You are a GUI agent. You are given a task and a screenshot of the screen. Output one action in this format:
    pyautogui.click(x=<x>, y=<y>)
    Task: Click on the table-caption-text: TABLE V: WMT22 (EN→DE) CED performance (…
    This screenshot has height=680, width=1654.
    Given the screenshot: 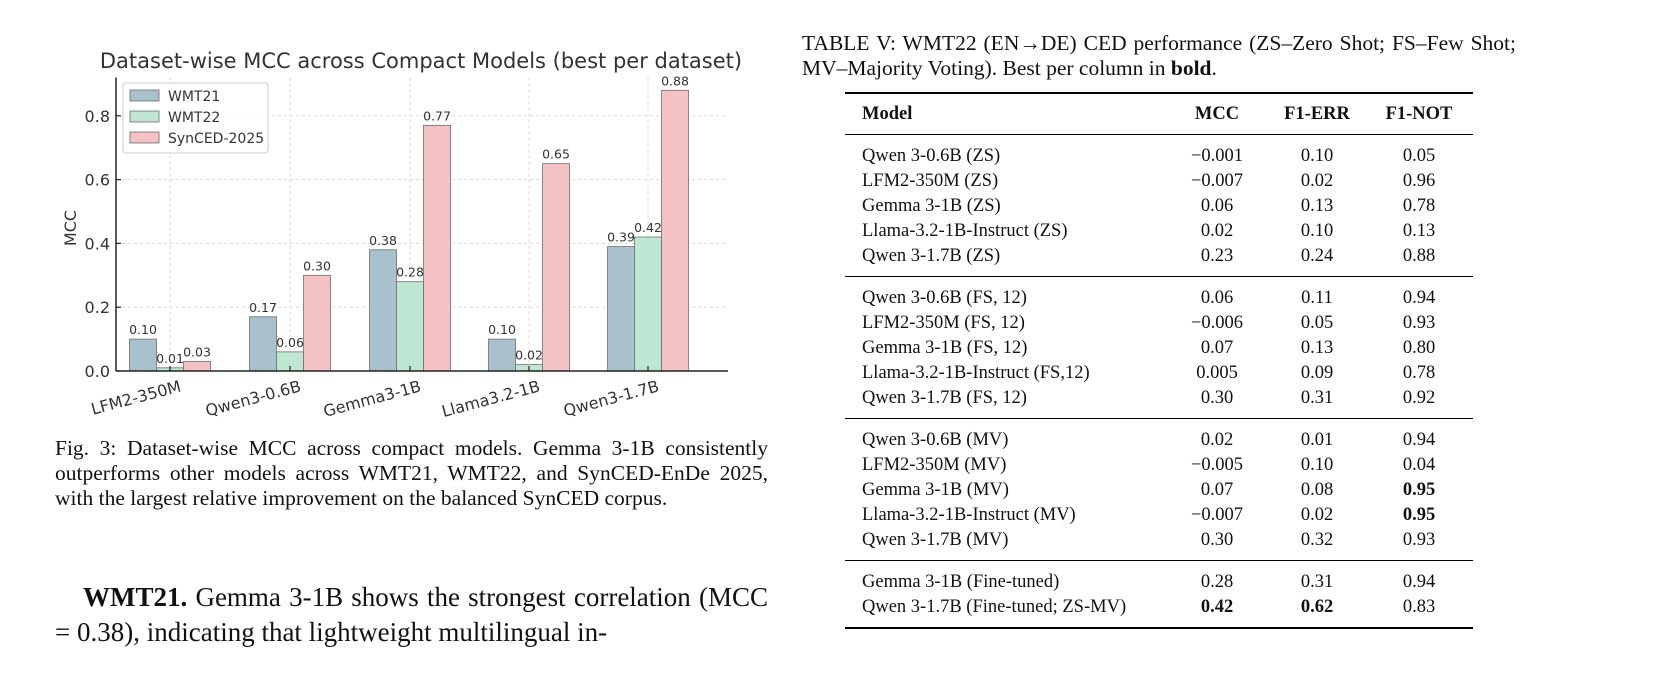 What is the action you would take?
    pyautogui.click(x=1159, y=55)
    